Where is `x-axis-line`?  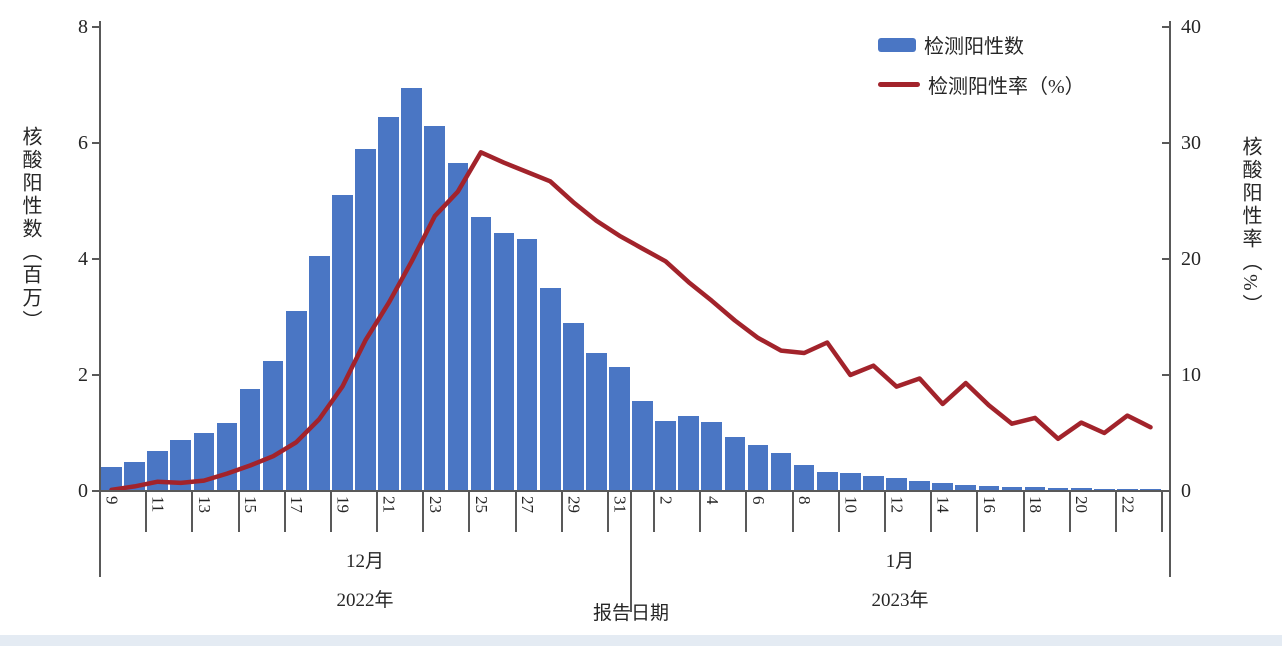
x-axis-line is located at coordinates (635, 491).